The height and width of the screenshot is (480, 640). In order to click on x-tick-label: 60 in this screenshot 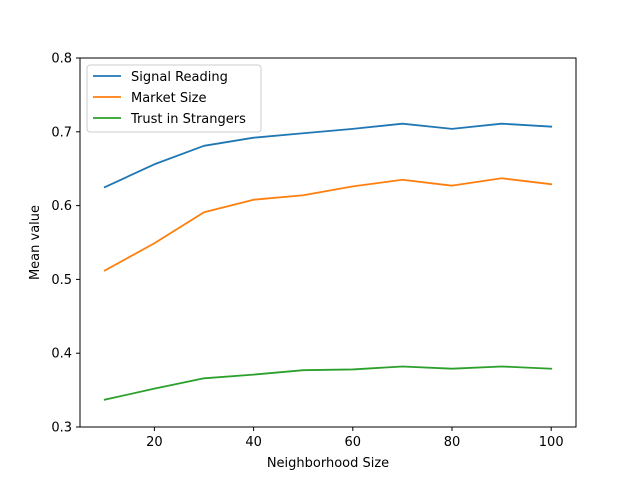, I will do `click(353, 442)`.